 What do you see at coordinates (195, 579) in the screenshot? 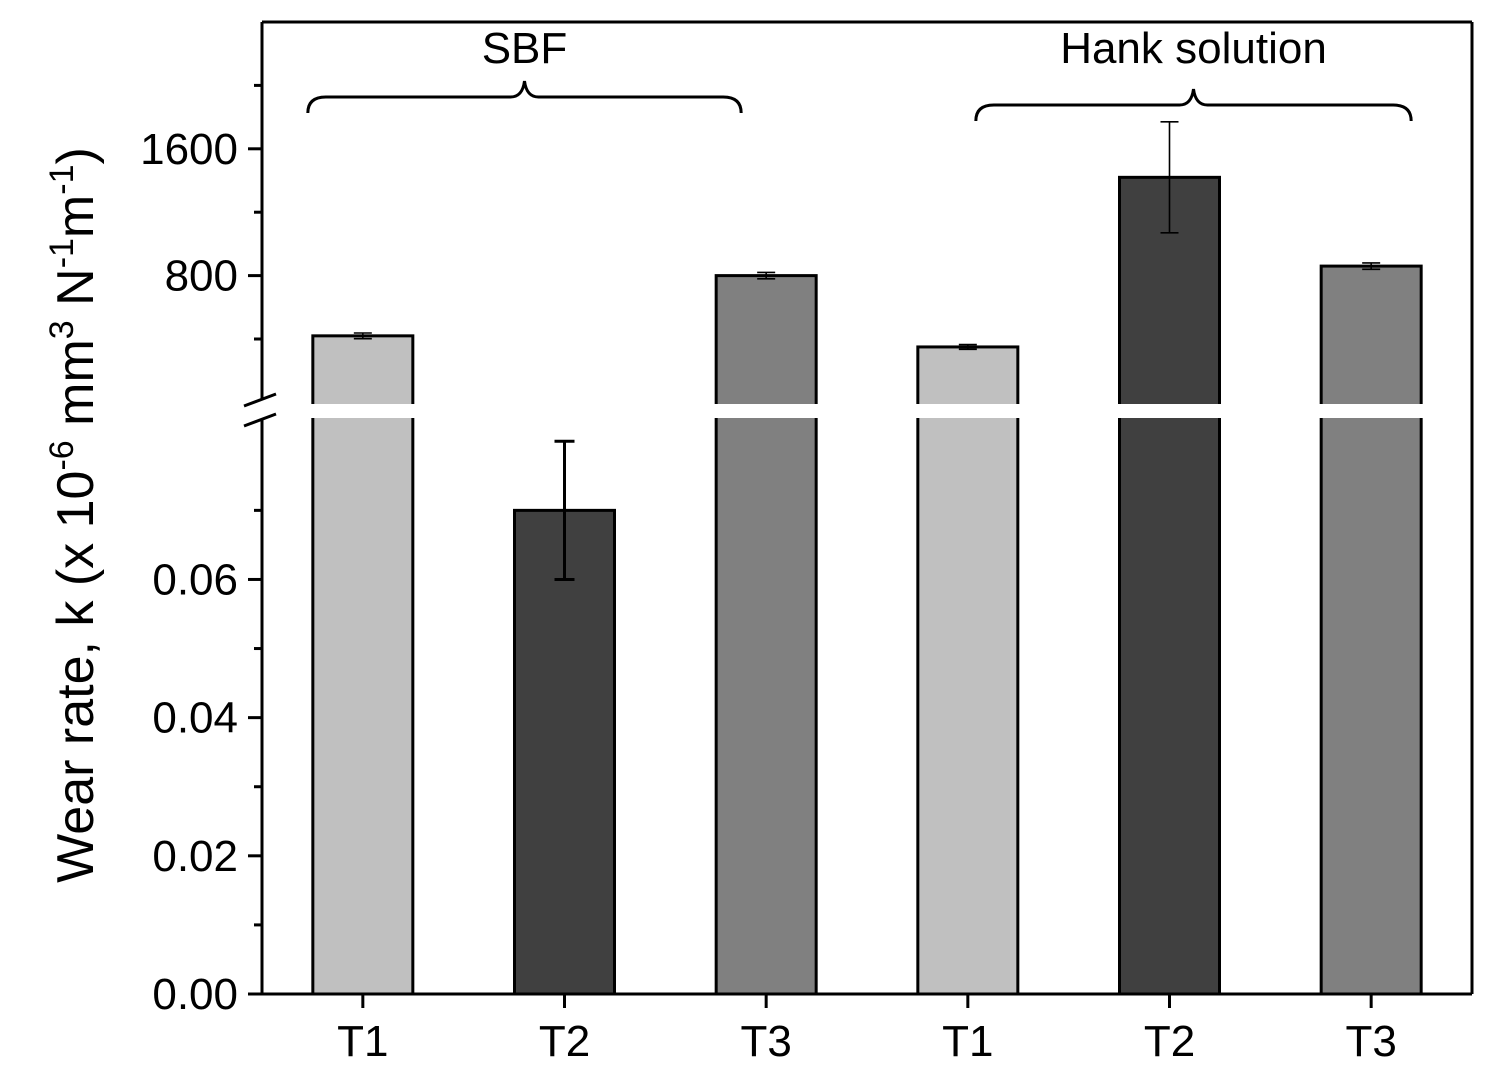
I see `y-tick-label: 0.06` at bounding box center [195, 579].